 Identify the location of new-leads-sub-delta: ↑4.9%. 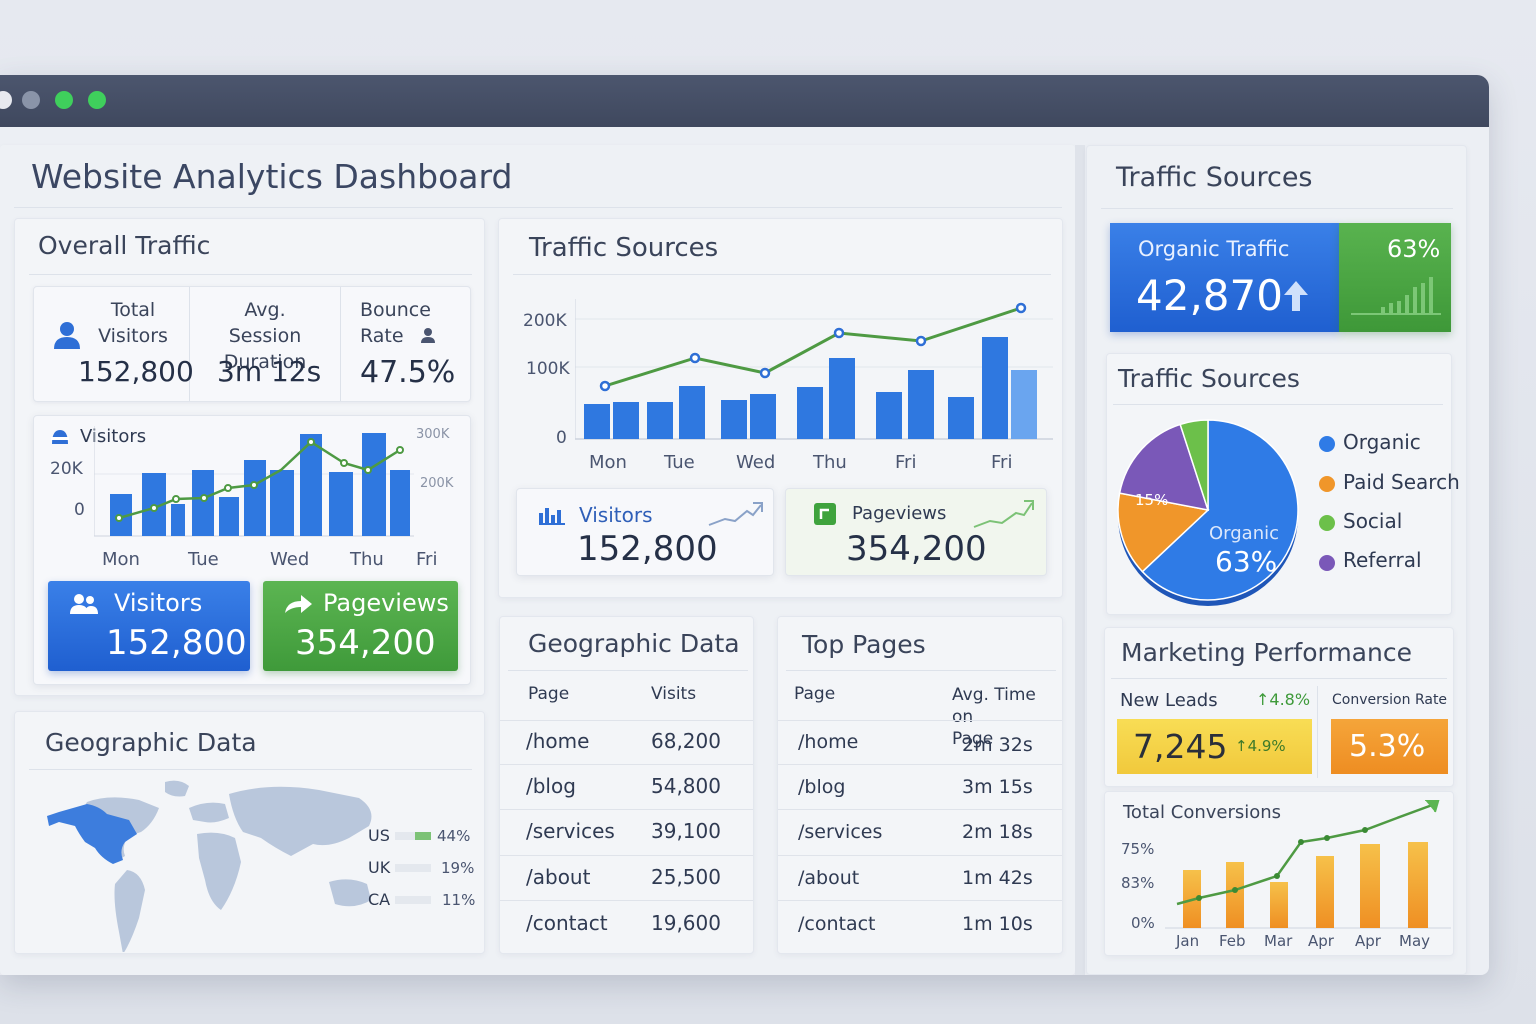
(1260, 746).